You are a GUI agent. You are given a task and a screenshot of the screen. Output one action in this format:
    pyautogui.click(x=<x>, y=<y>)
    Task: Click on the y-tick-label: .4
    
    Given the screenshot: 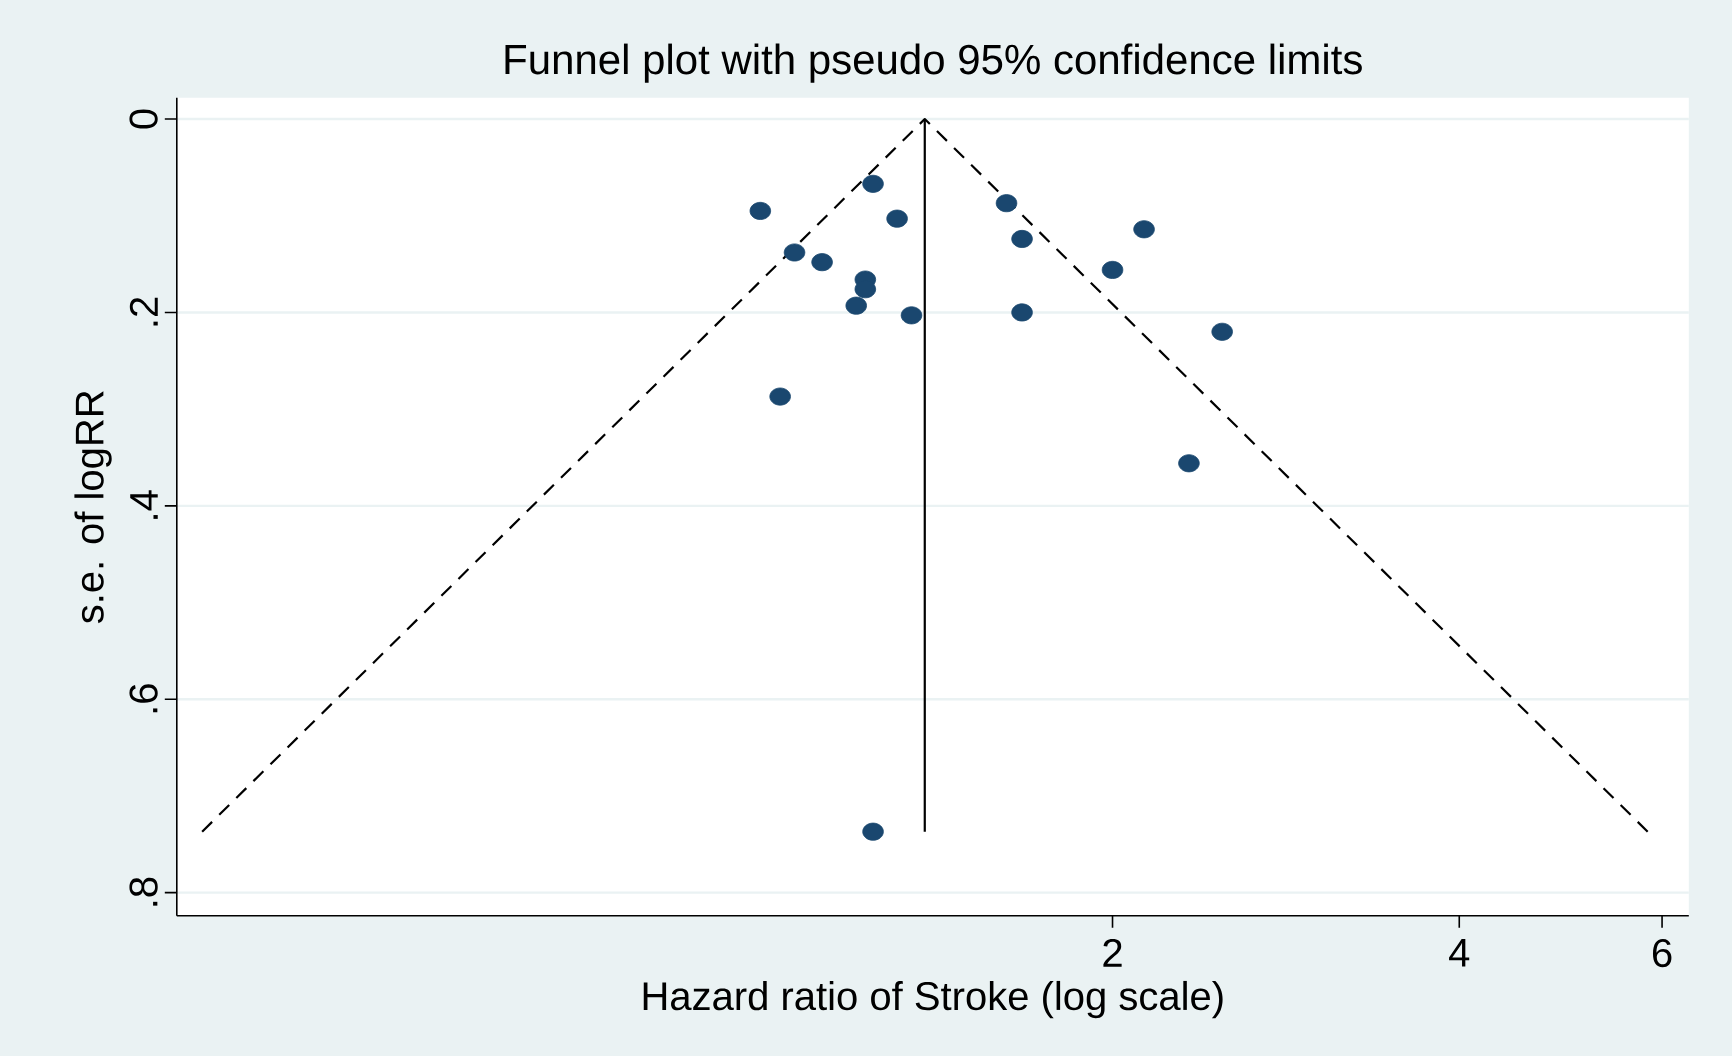 What is the action you would take?
    pyautogui.click(x=144, y=504)
    